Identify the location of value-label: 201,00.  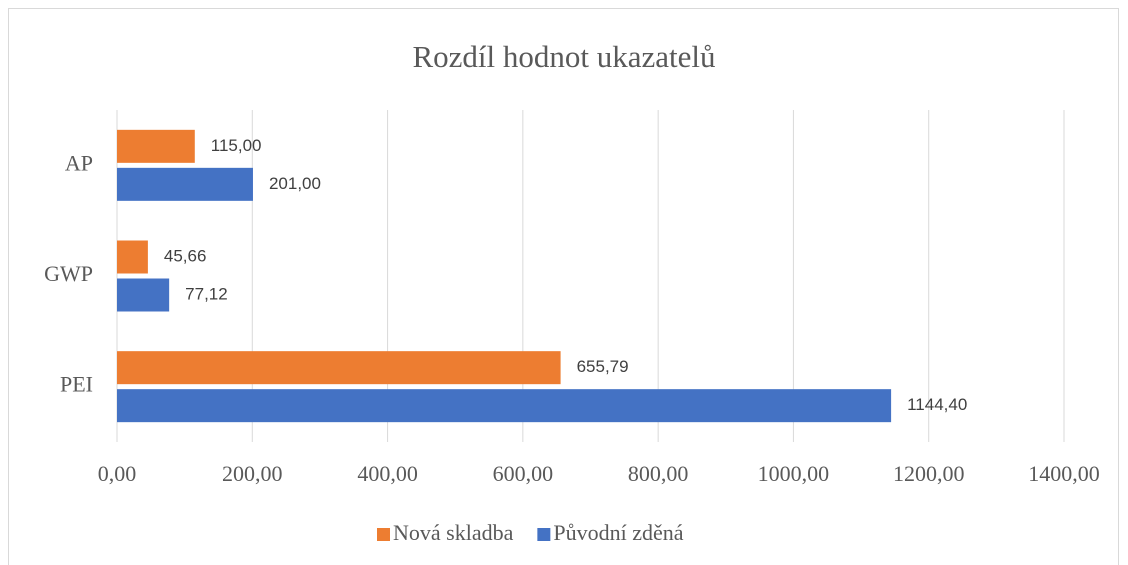
(295, 183).